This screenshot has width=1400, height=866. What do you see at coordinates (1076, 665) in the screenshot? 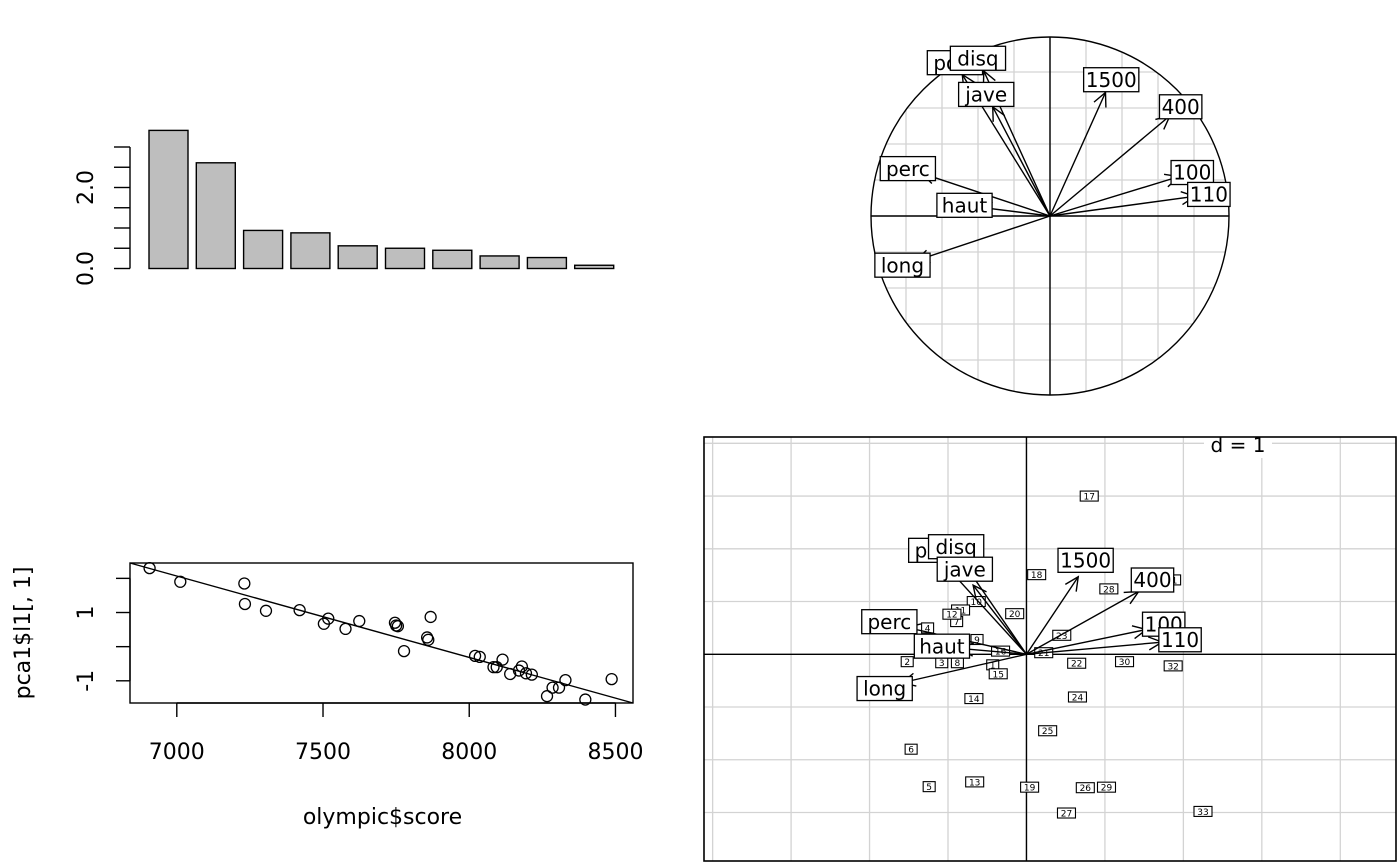
I see `row-label: 22` at bounding box center [1076, 665].